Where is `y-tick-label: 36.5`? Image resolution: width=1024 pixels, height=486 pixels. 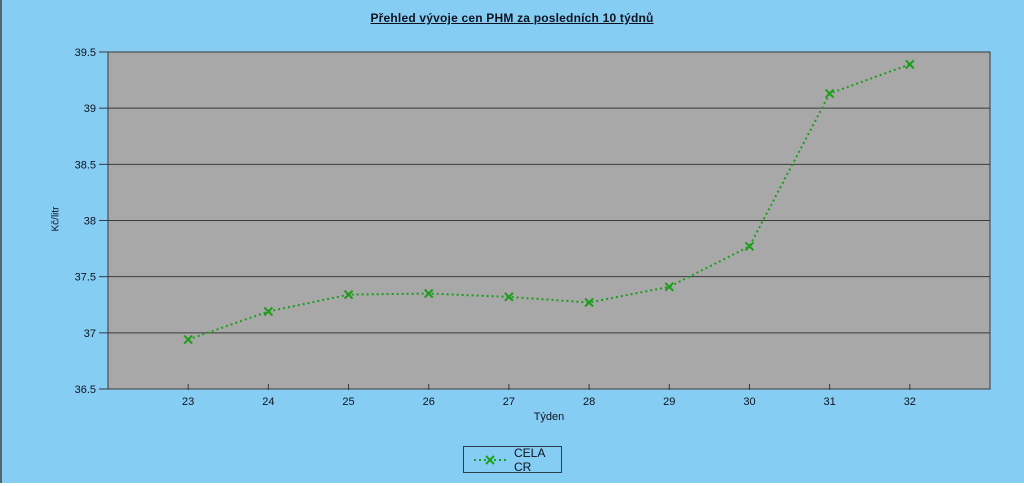 y-tick-label: 36.5 is located at coordinates (85, 390).